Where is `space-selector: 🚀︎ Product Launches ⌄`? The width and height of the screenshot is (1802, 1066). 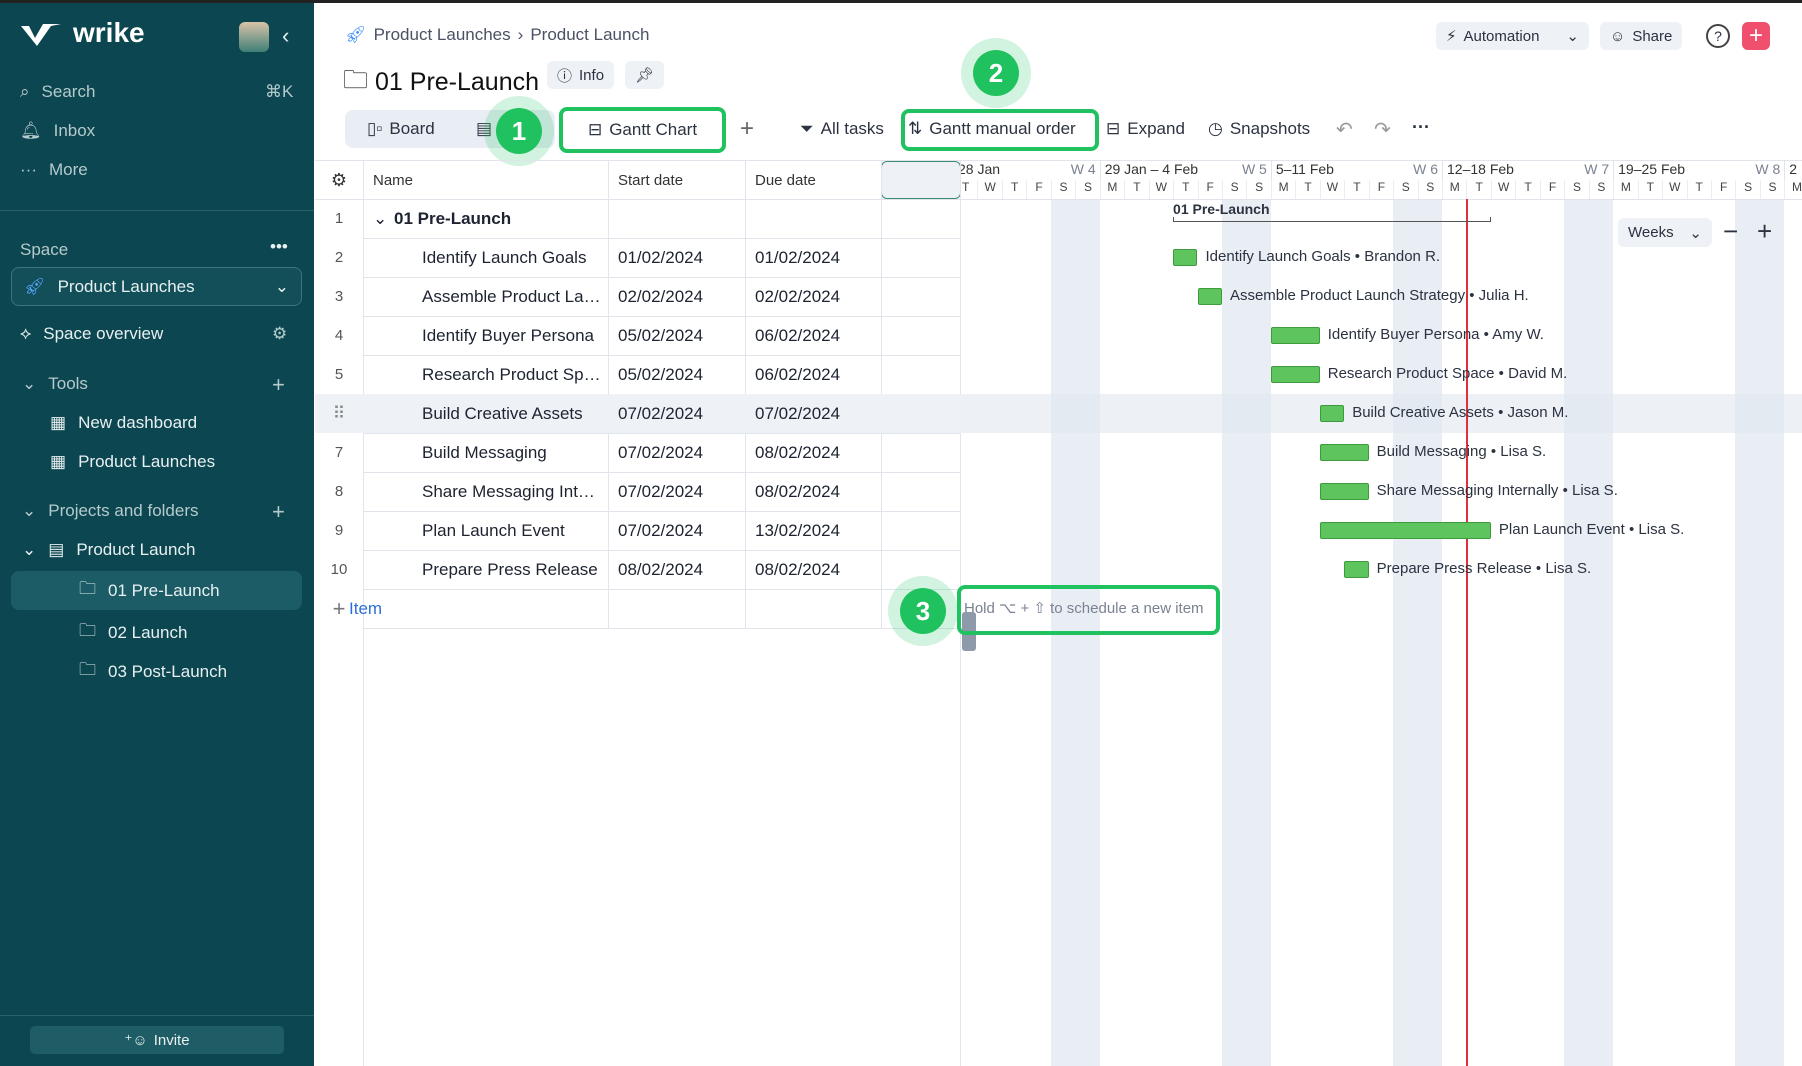
space-selector: 🚀︎ Product Launches ⌄ is located at coordinates (156, 286).